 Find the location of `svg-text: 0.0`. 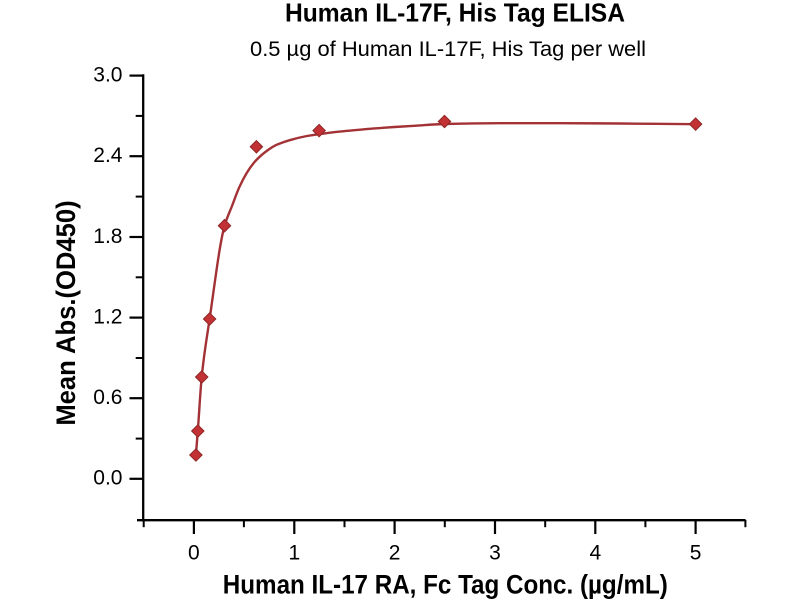

svg-text: 0.0 is located at coordinates (107, 478).